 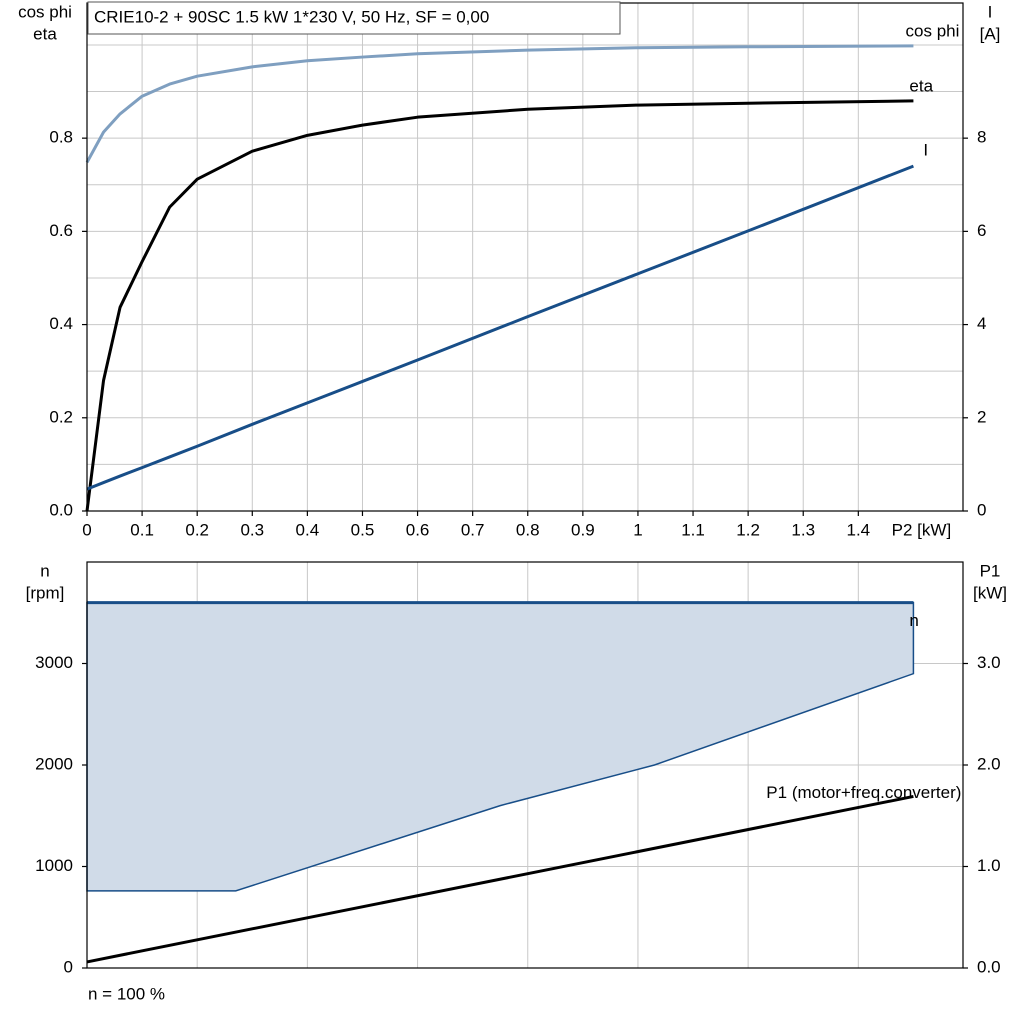 I want to click on y-axis-title: eta, so click(x=45, y=33).